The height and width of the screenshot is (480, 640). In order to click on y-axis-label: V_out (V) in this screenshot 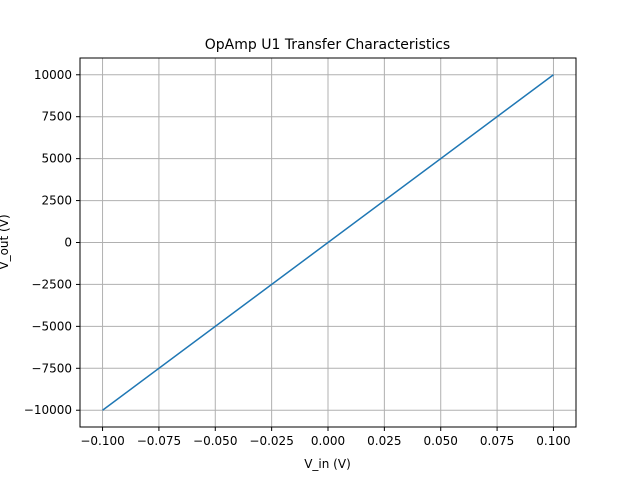, I will do `click(5, 241)`.